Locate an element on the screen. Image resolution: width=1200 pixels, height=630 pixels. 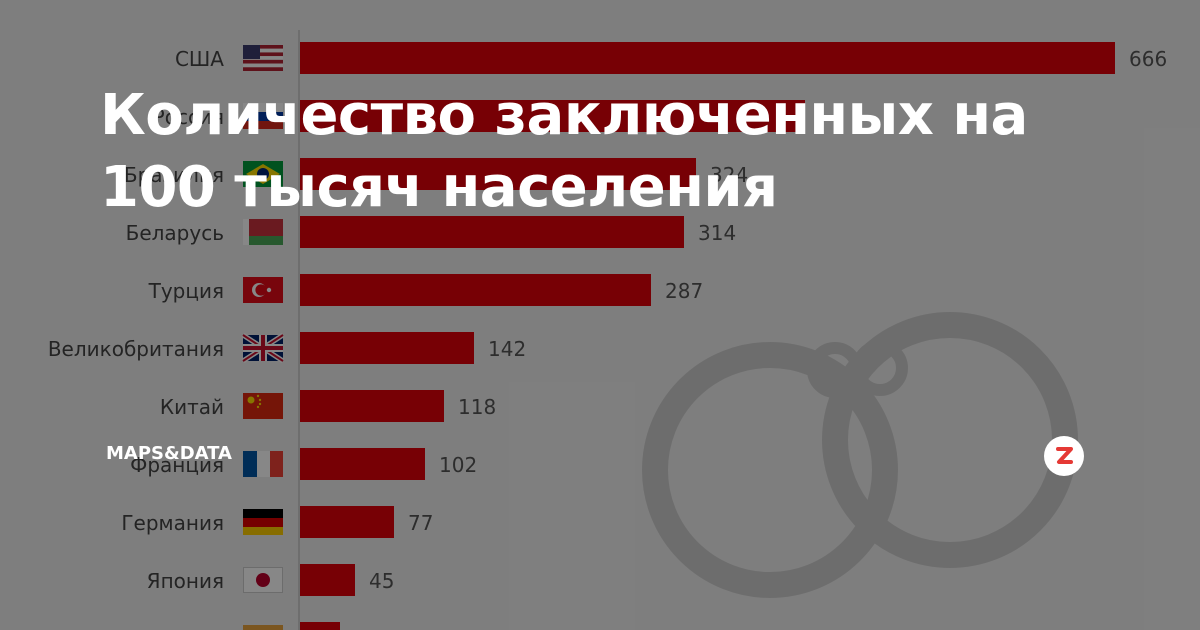
flag-russia-icon is located at coordinates (263, 116).